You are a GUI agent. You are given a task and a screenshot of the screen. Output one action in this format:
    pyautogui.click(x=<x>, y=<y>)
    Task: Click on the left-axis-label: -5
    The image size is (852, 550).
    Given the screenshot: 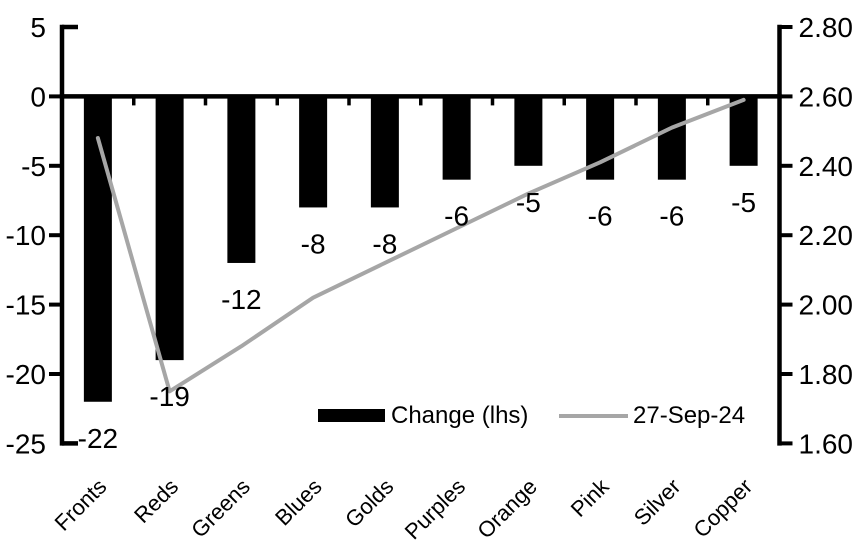 What is the action you would take?
    pyautogui.click(x=33, y=166)
    